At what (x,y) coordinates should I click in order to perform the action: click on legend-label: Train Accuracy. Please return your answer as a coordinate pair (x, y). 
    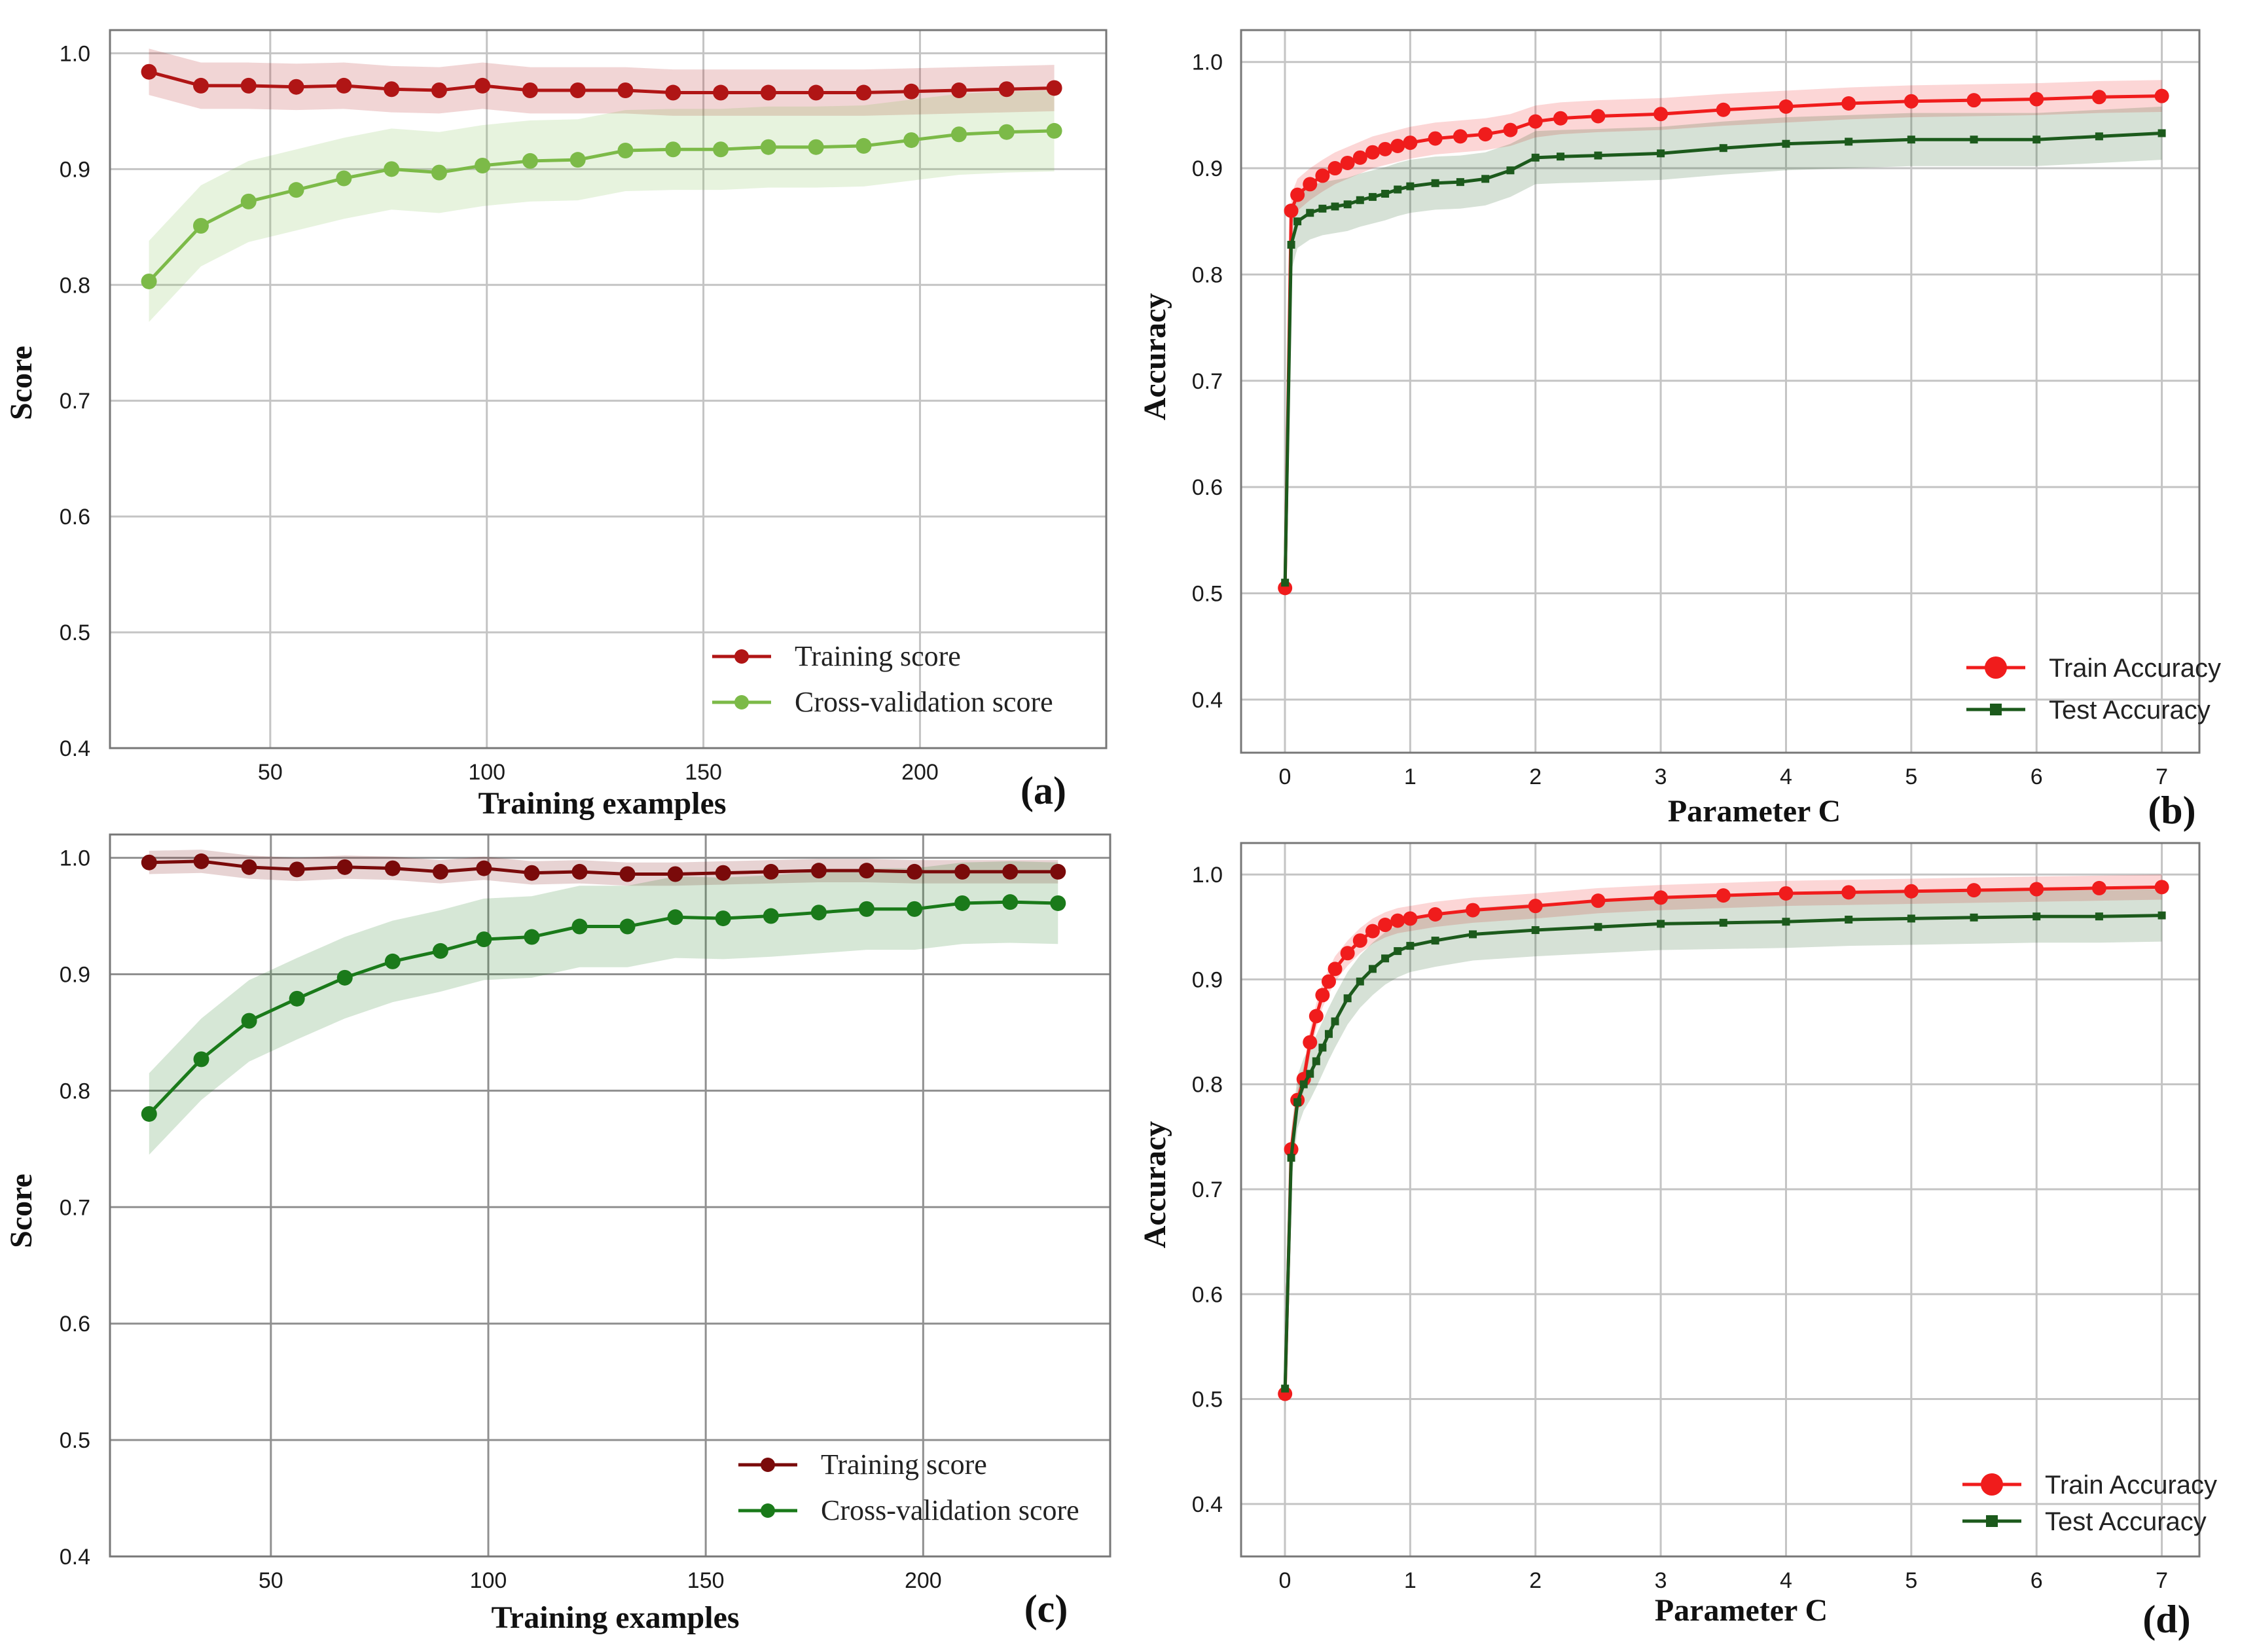
    Looking at the image, I should click on (2131, 1485).